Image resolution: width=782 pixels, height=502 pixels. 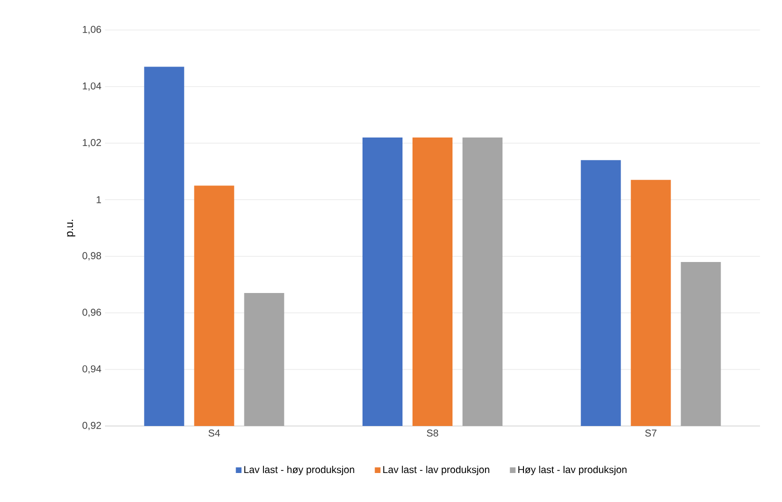 What do you see at coordinates (91, 143) in the screenshot?
I see `y-tick-label: 1,02` at bounding box center [91, 143].